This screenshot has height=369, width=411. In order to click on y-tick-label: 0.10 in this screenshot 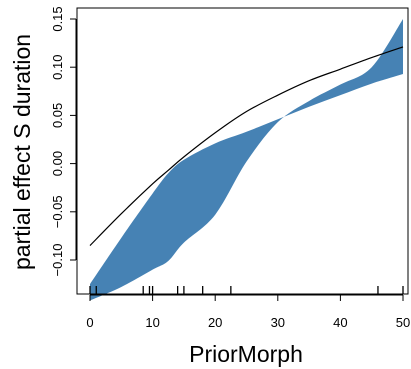, I will do `click(57, 67)`.